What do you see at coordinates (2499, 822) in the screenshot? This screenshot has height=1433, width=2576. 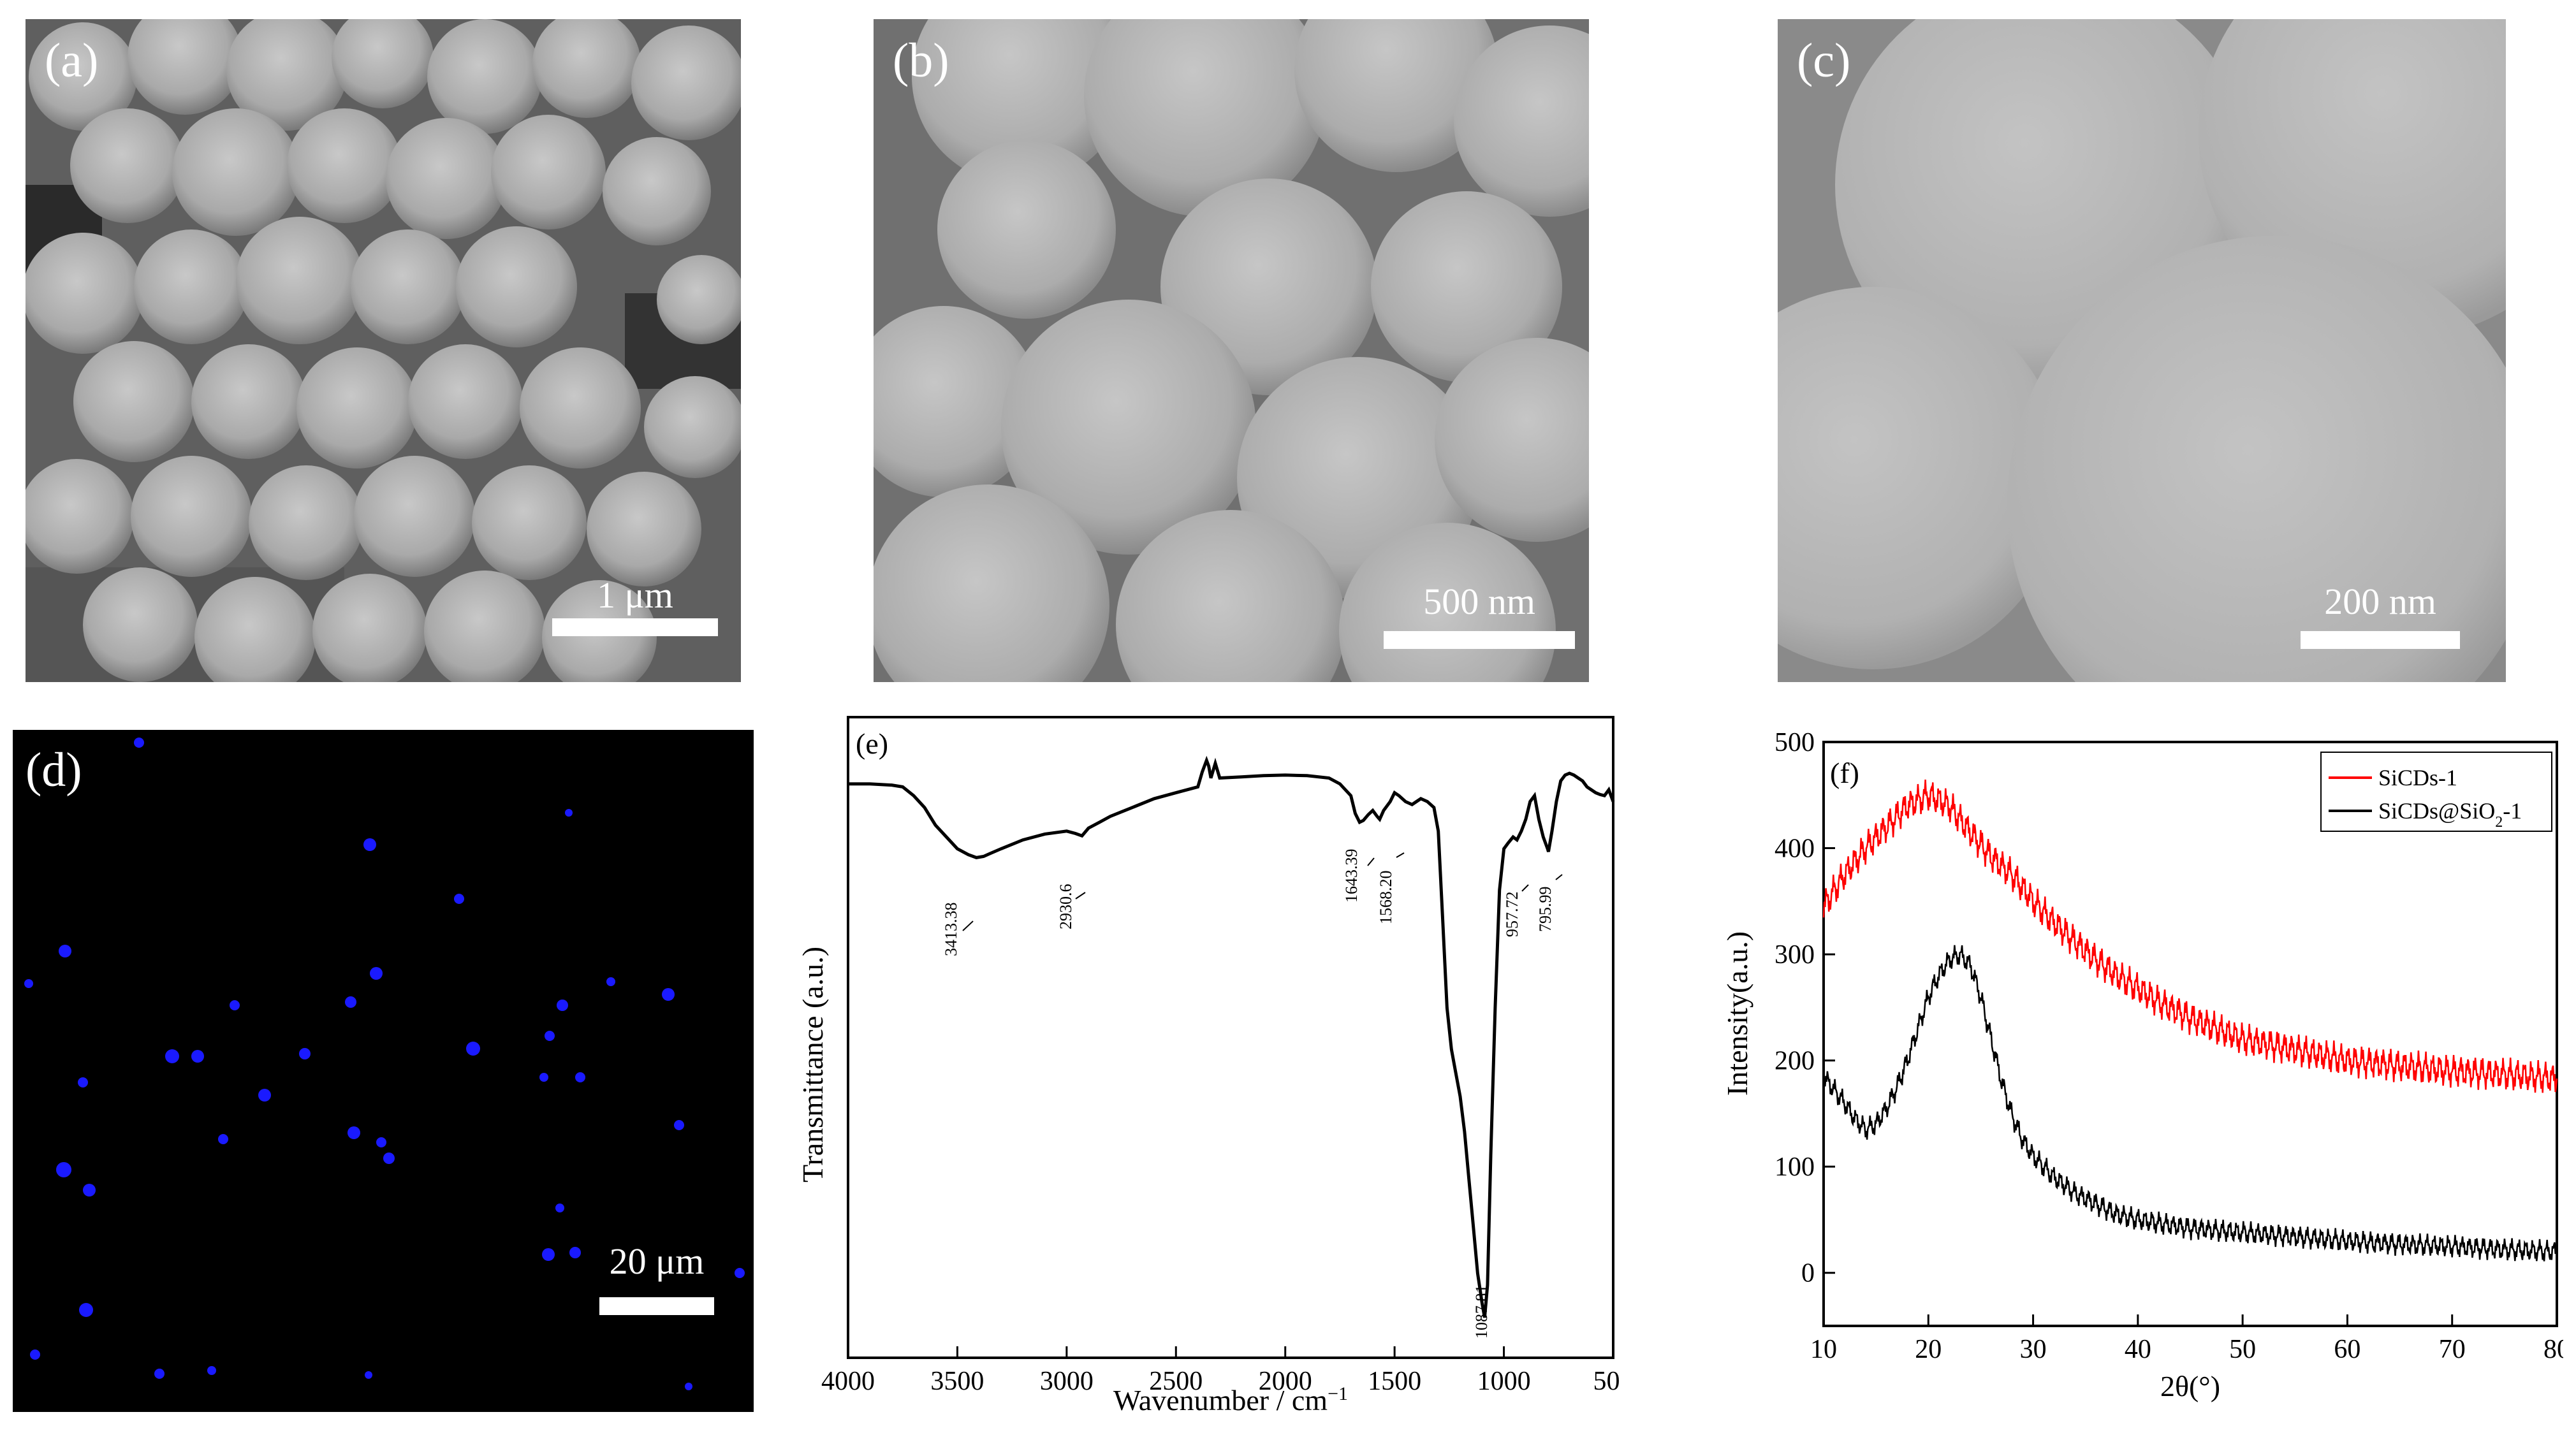 I see `legend-label-sicds-sio2-1-sub: 2` at bounding box center [2499, 822].